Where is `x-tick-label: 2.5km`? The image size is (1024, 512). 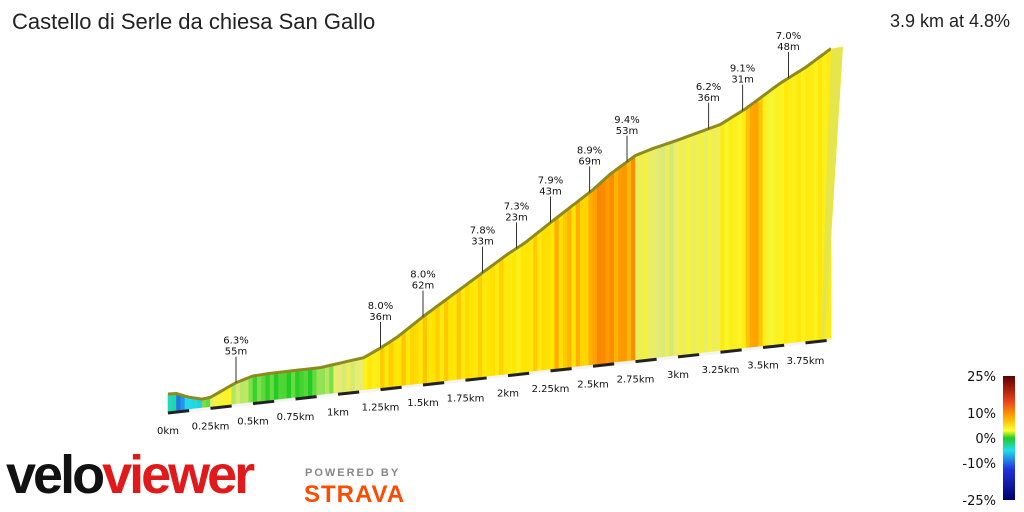 x-tick-label: 2.5km is located at coordinates (592, 384).